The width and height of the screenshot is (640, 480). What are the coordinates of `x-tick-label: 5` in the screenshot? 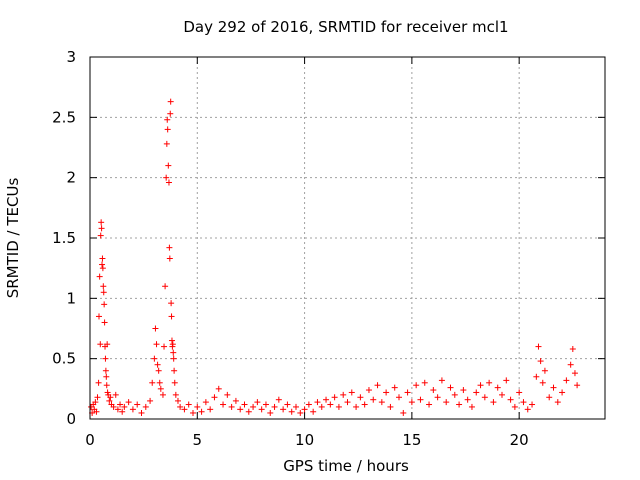 It's located at (198, 440).